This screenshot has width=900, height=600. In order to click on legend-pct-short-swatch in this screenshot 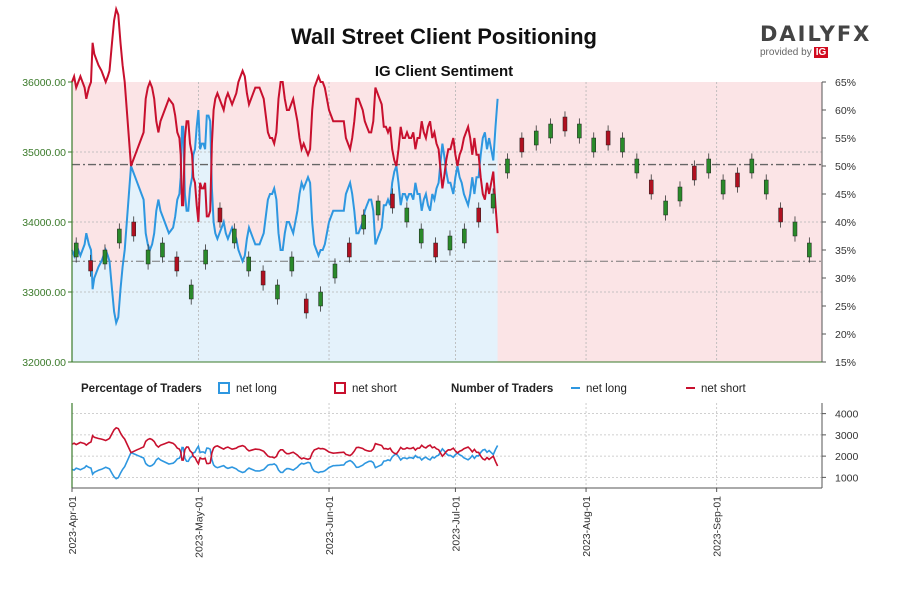, I will do `click(340, 388)`.